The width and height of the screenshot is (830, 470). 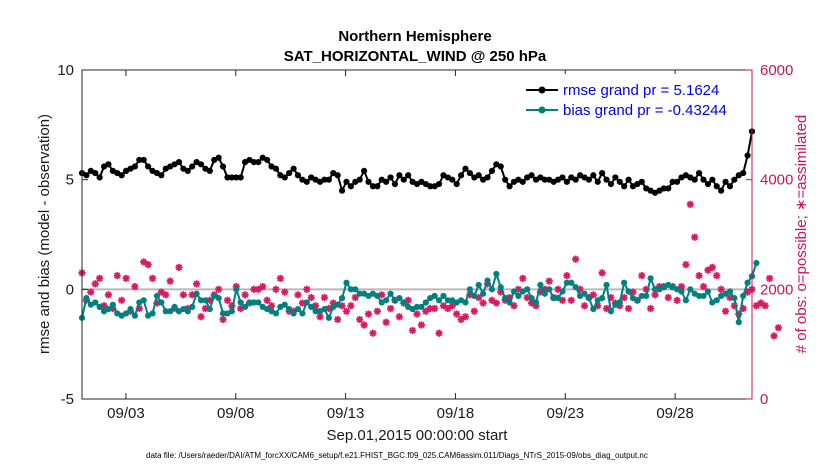 I want to click on y-tick-label-left: 5, so click(x=70, y=180).